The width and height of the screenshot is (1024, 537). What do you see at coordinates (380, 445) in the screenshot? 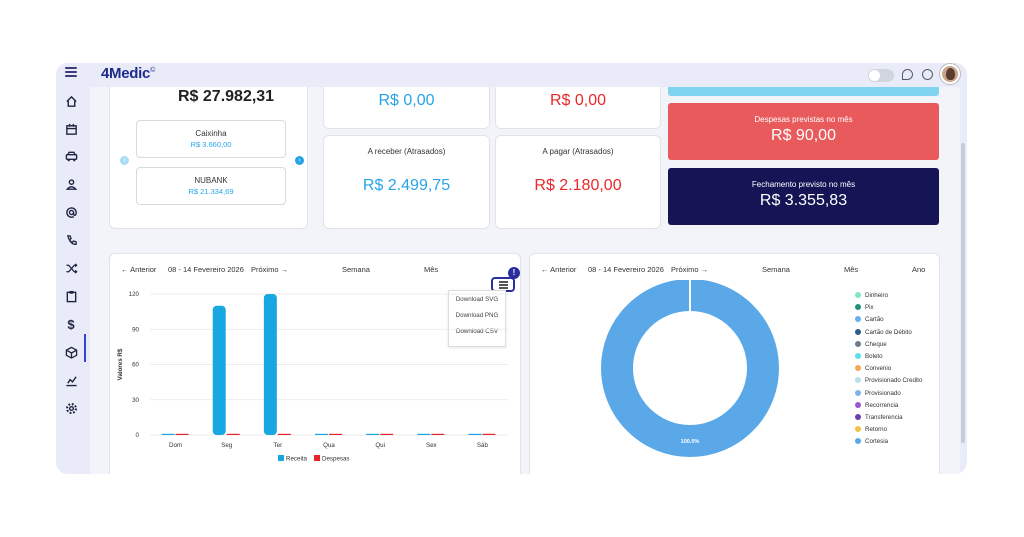
I see `x-tick-label: Qui` at bounding box center [380, 445].